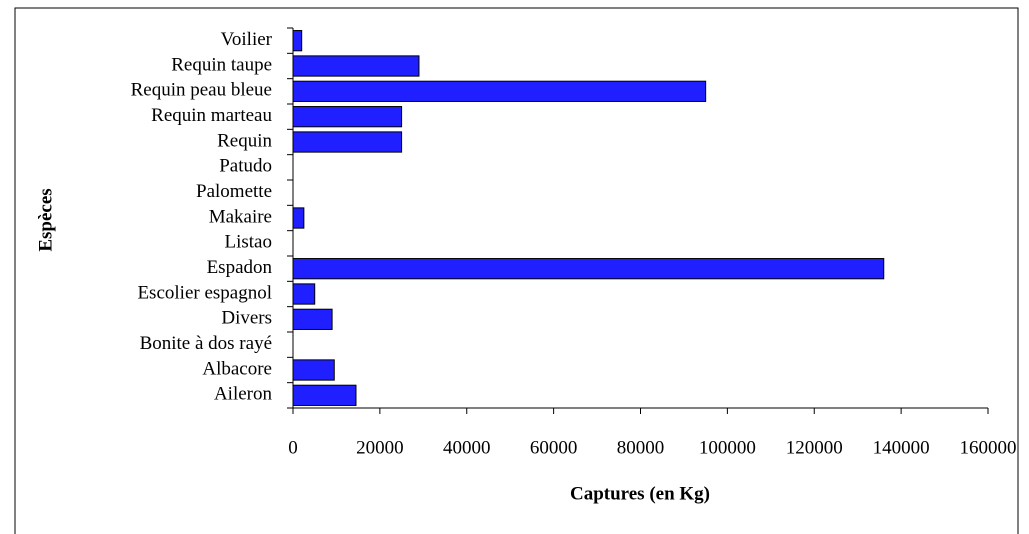 This screenshot has width=1029, height=534. I want to click on y-tick-label: Listao, so click(249, 242).